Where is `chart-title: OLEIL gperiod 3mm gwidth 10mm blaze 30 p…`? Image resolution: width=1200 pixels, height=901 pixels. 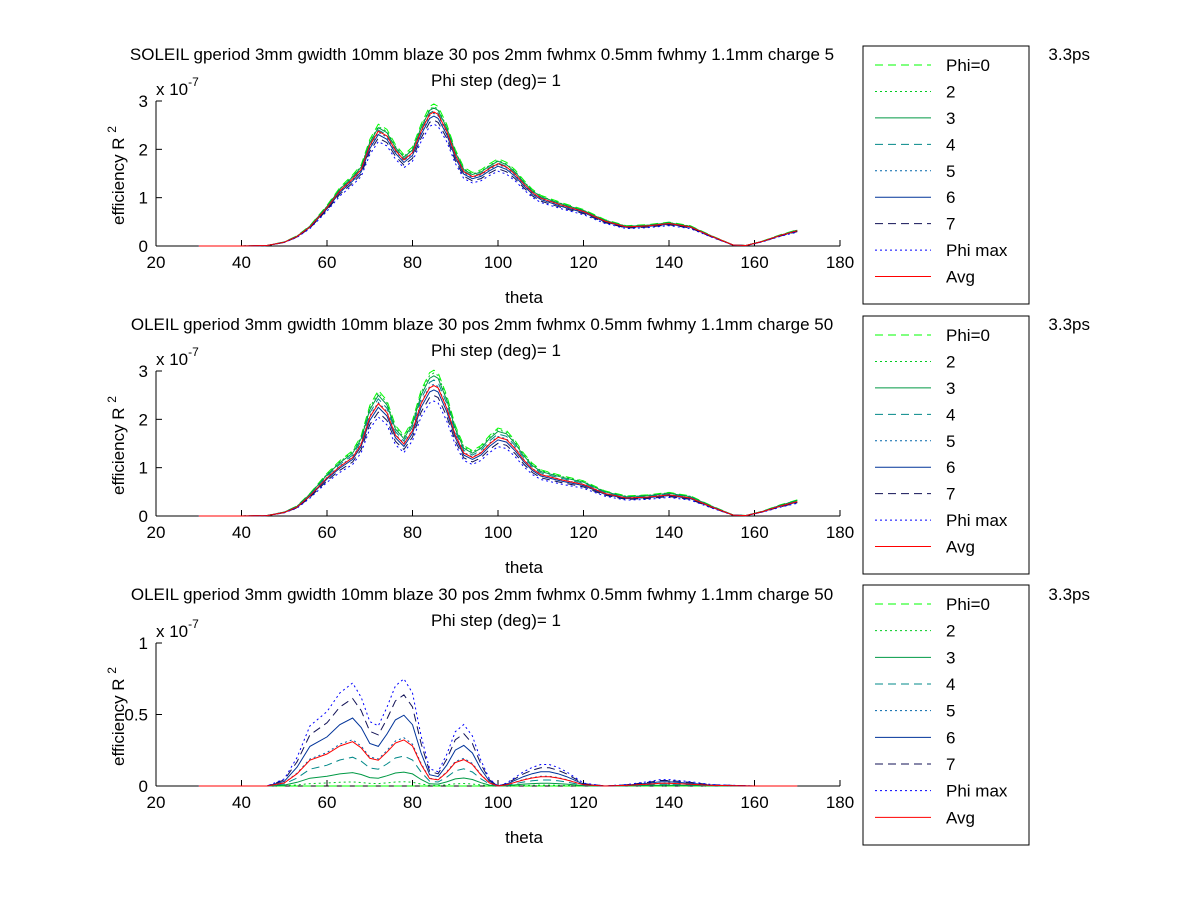 chart-title: OLEIL gperiod 3mm gwidth 10mm blaze 30 p… is located at coordinates (482, 324).